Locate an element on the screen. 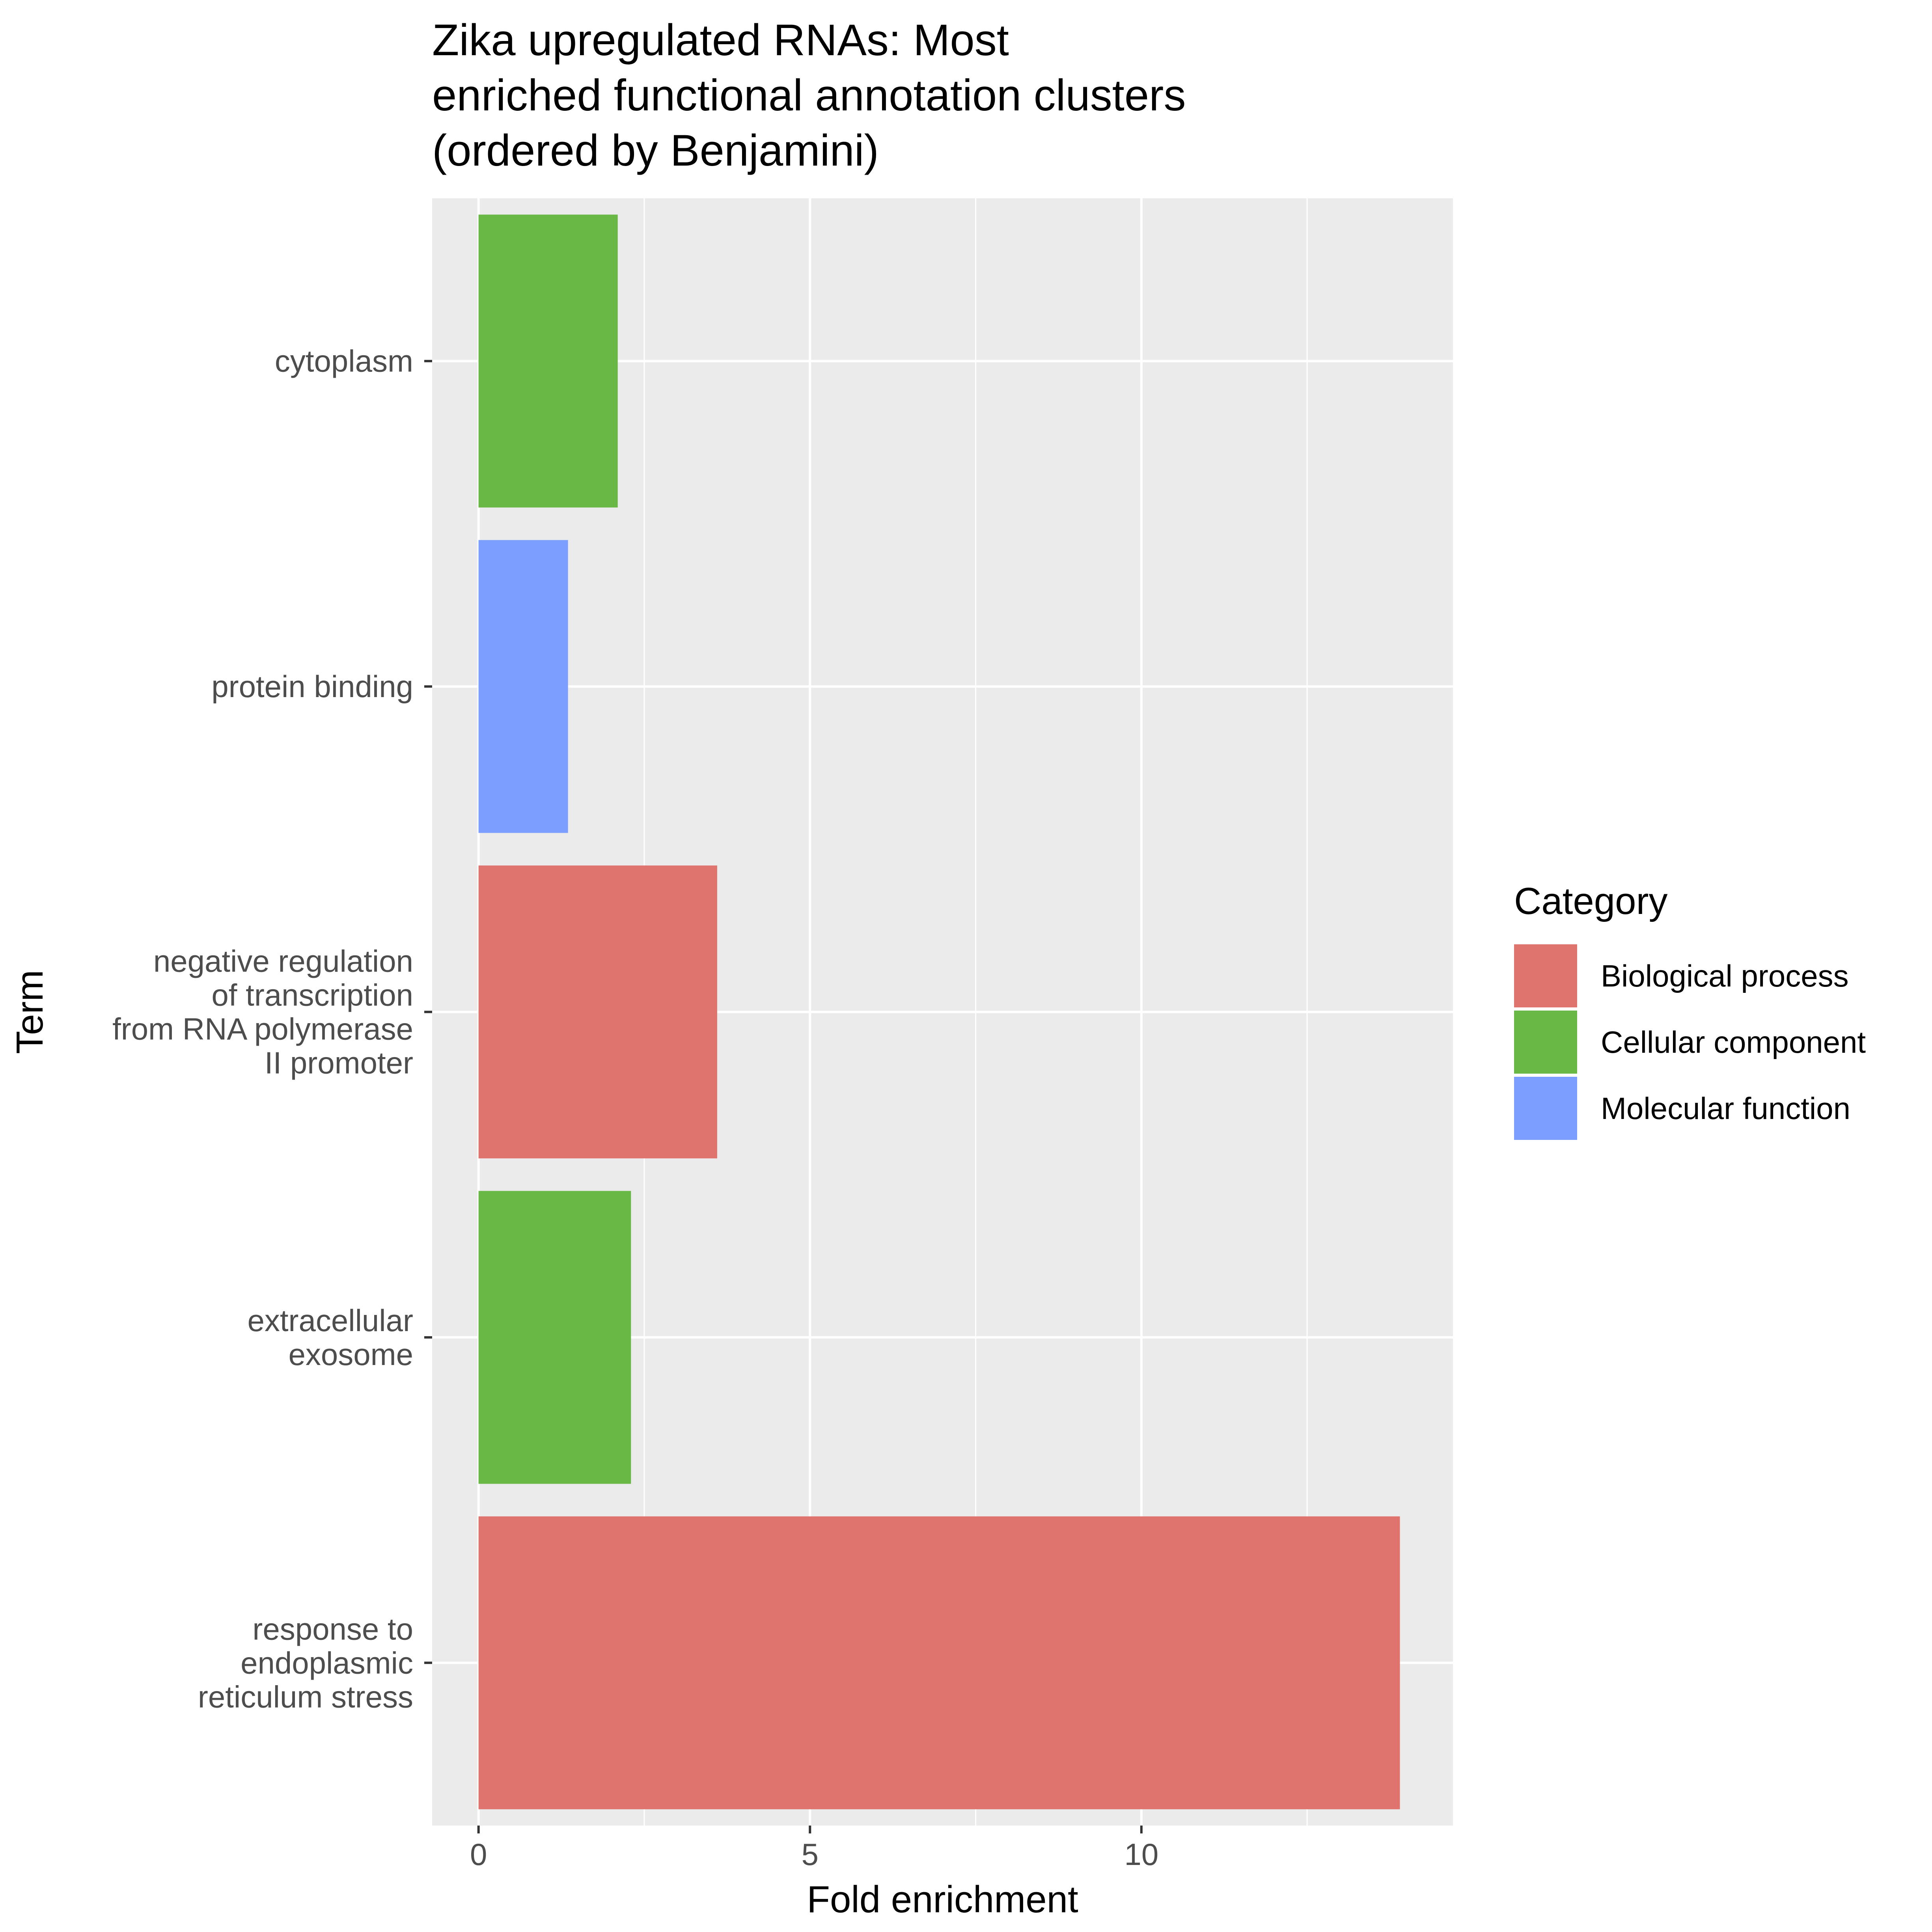  x-tick-label: 0 is located at coordinates (479, 1855).